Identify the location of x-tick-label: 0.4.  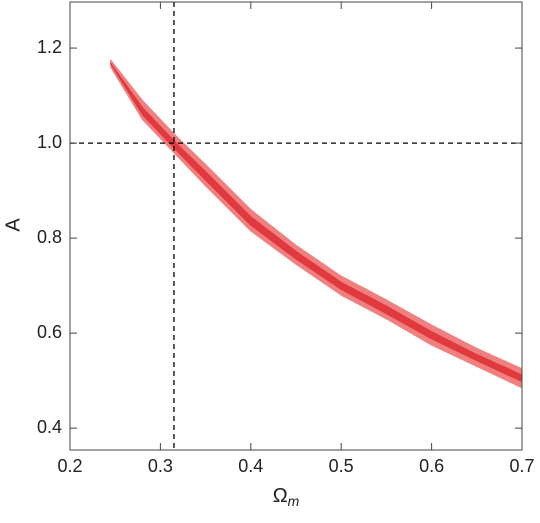
(250, 466).